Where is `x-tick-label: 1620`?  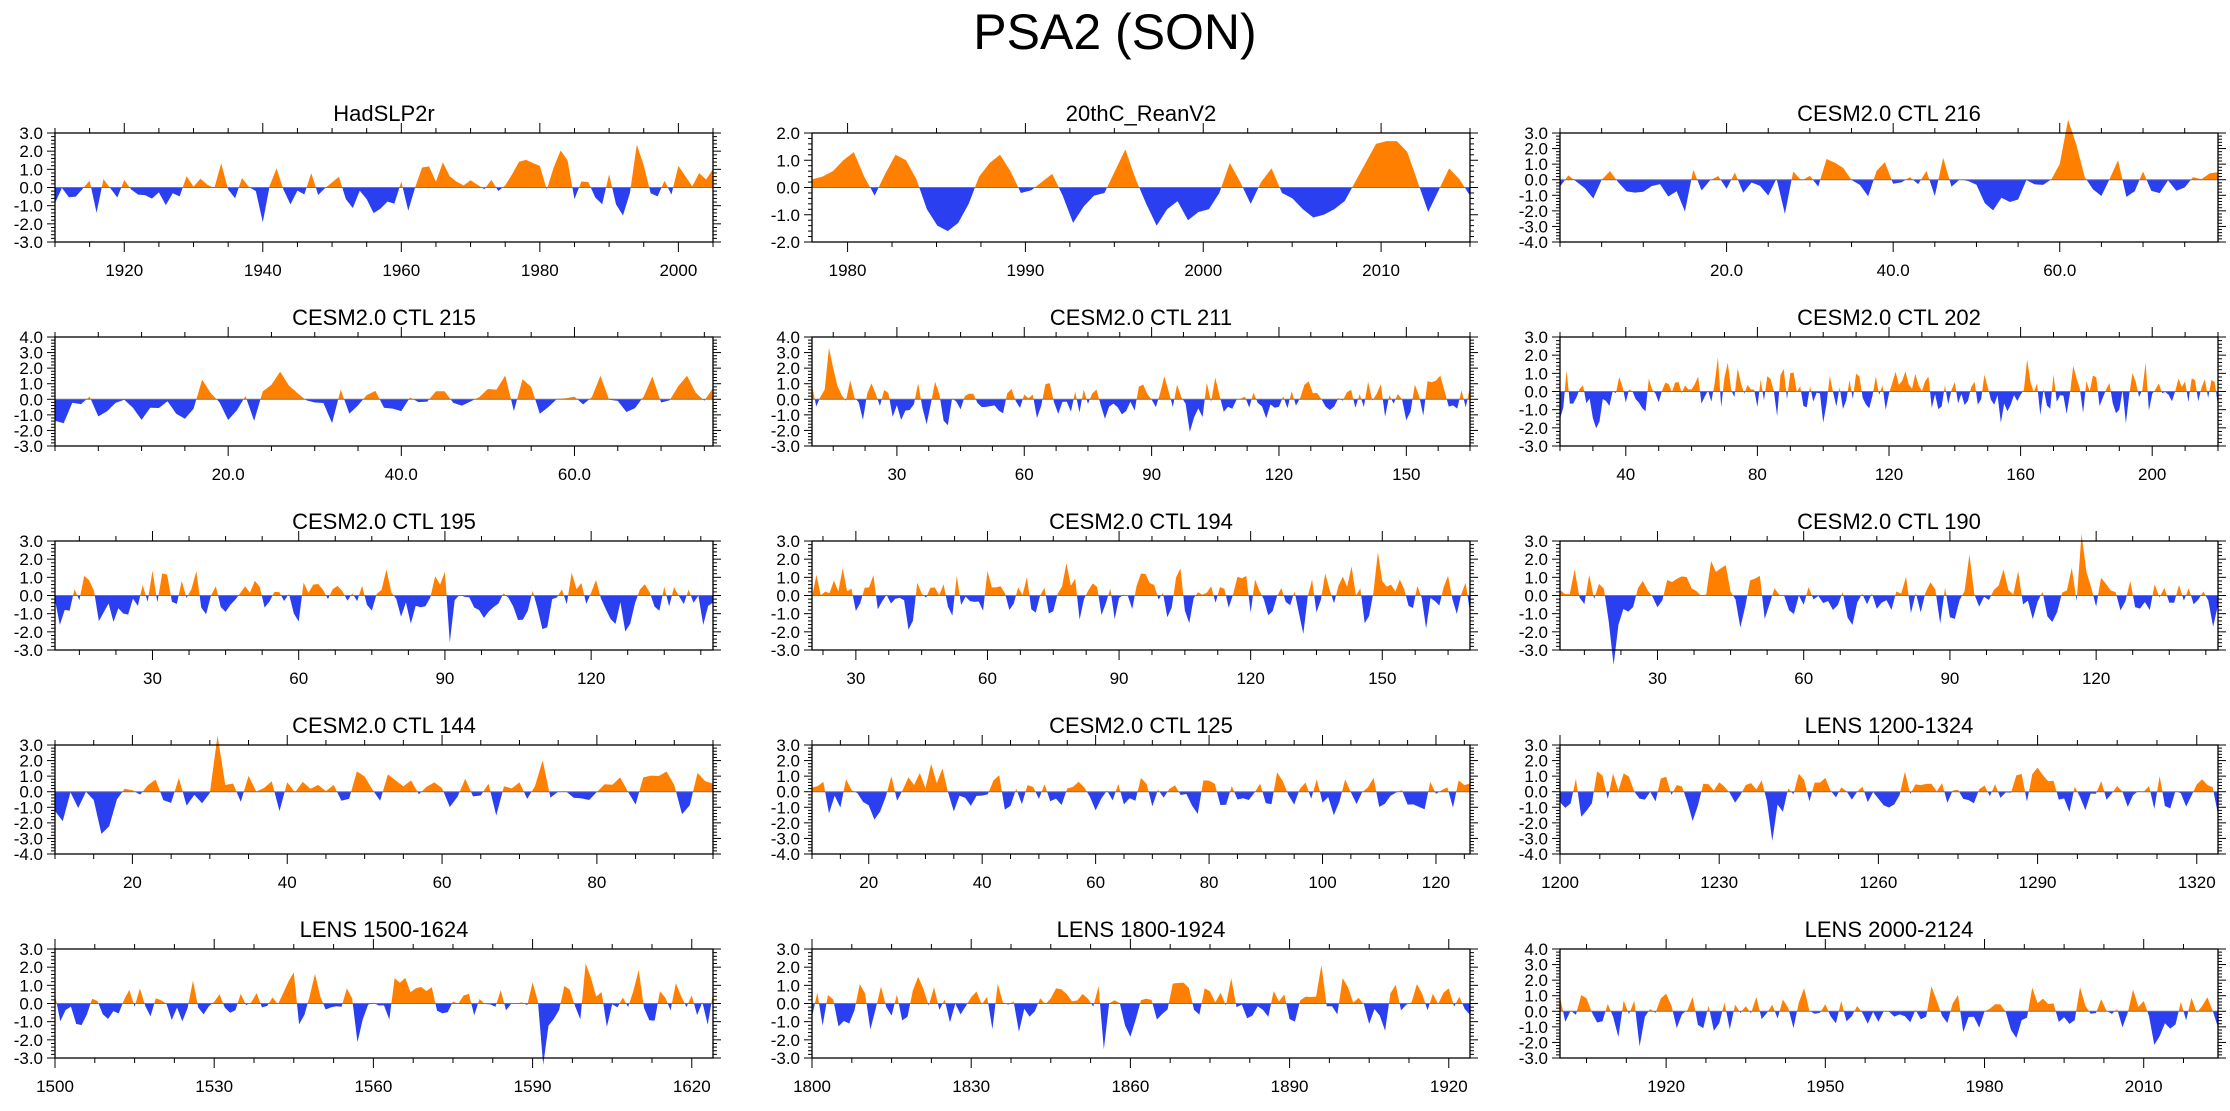
x-tick-label: 1620 is located at coordinates (692, 1086).